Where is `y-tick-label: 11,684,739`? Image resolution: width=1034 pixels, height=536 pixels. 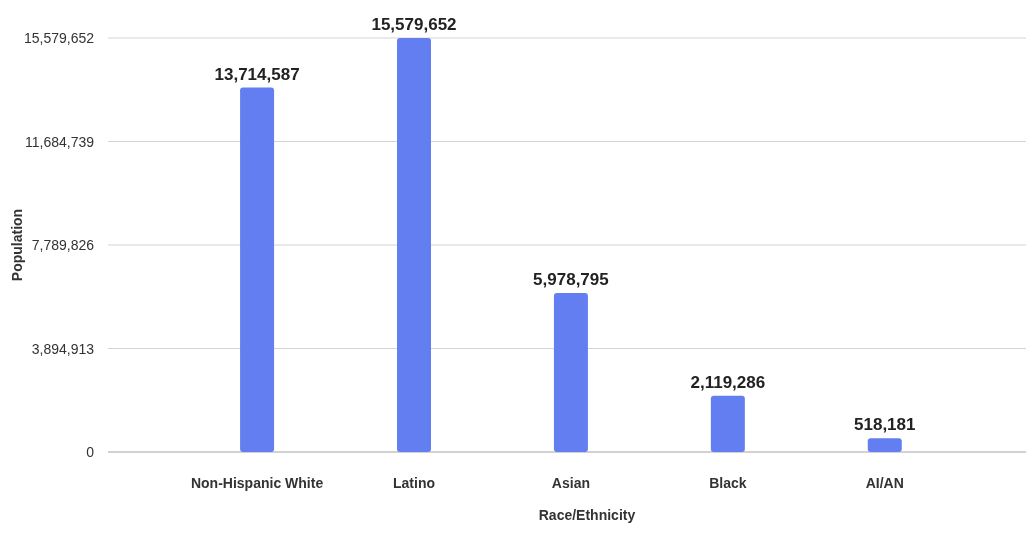
y-tick-label: 11,684,739 is located at coordinates (59, 141).